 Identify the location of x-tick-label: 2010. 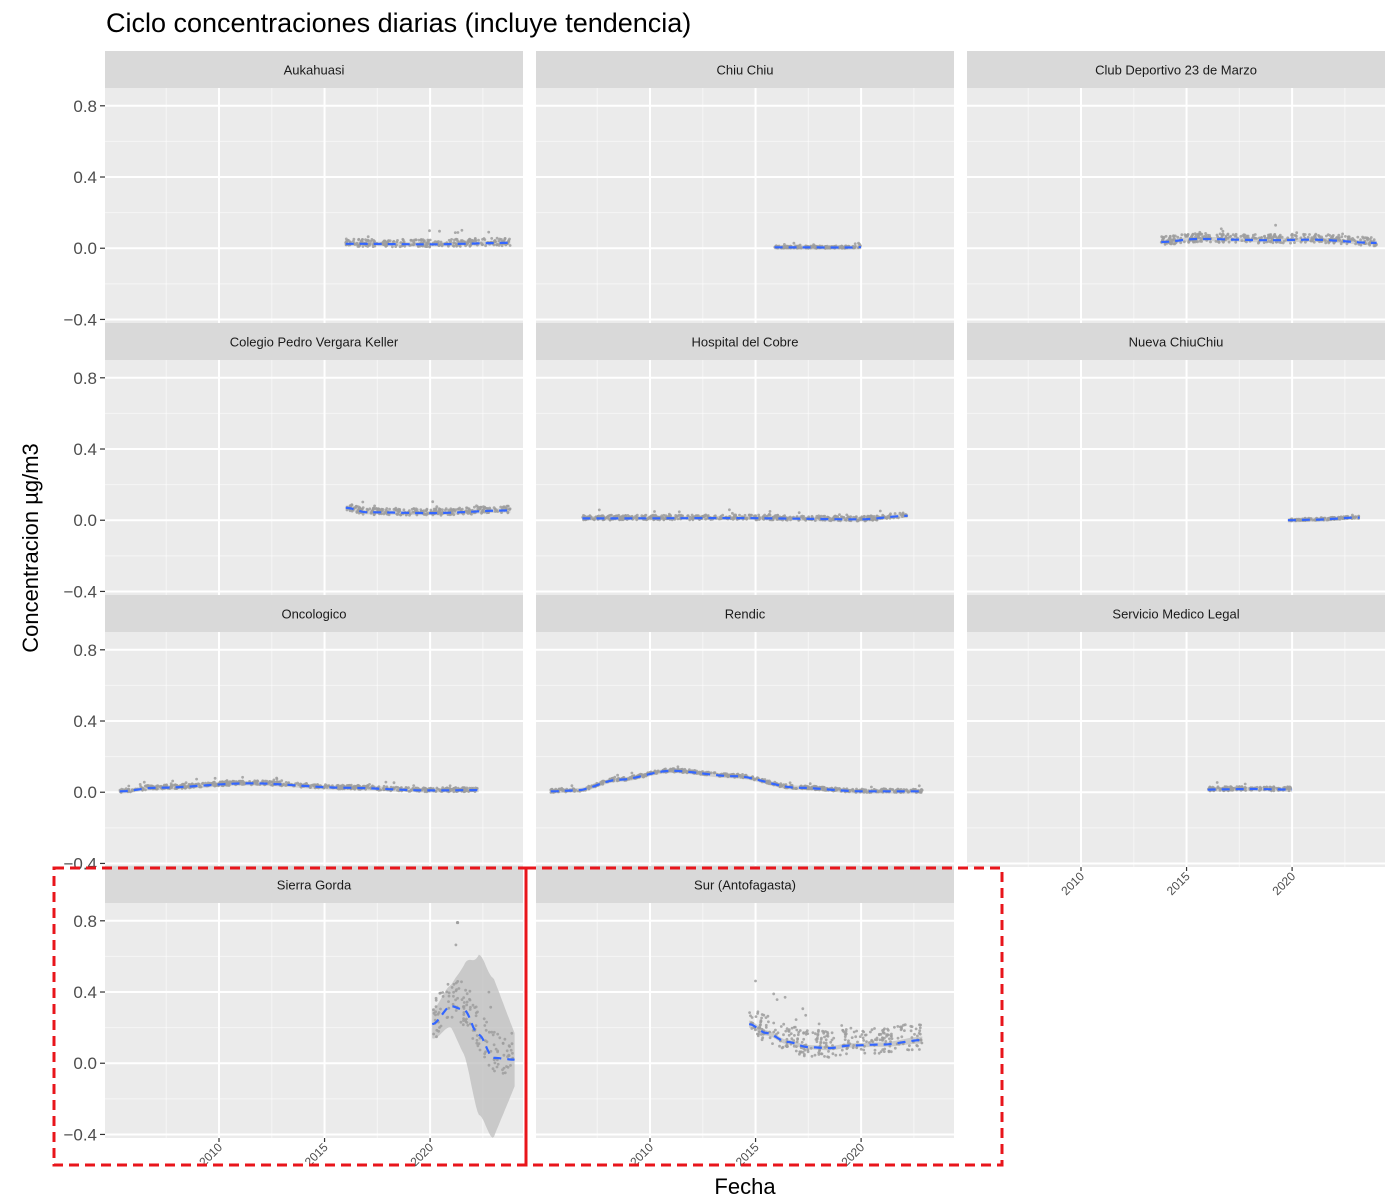
(1072, 883).